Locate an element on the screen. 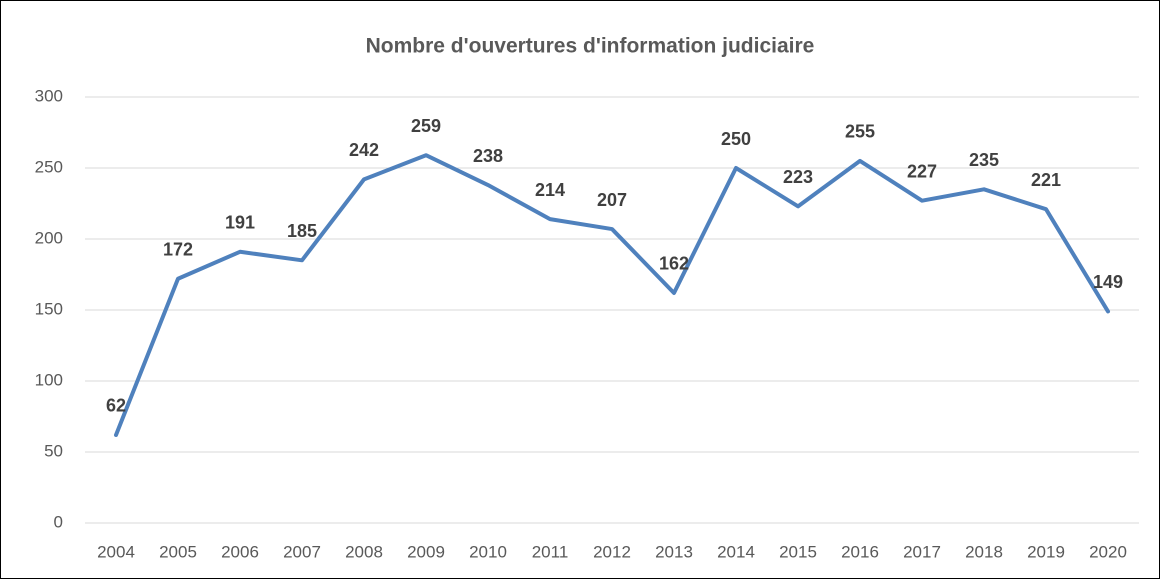 Image resolution: width=1160 pixels, height=579 pixels. x-tick-label: 2005 is located at coordinates (178, 551).